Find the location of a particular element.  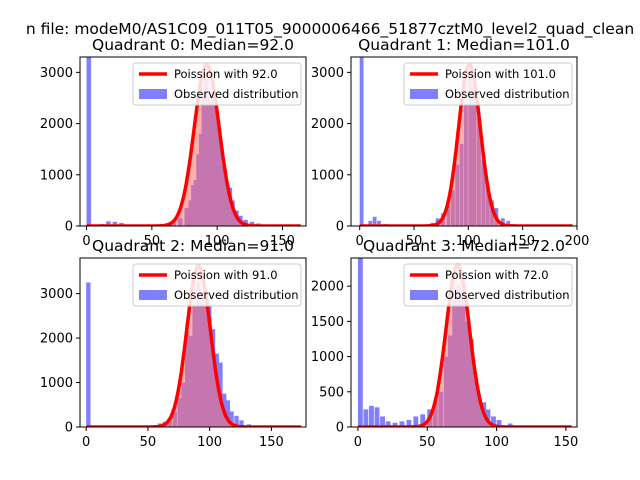

legend: Poission with 92.0 Observed distribution is located at coordinates (217, 84).